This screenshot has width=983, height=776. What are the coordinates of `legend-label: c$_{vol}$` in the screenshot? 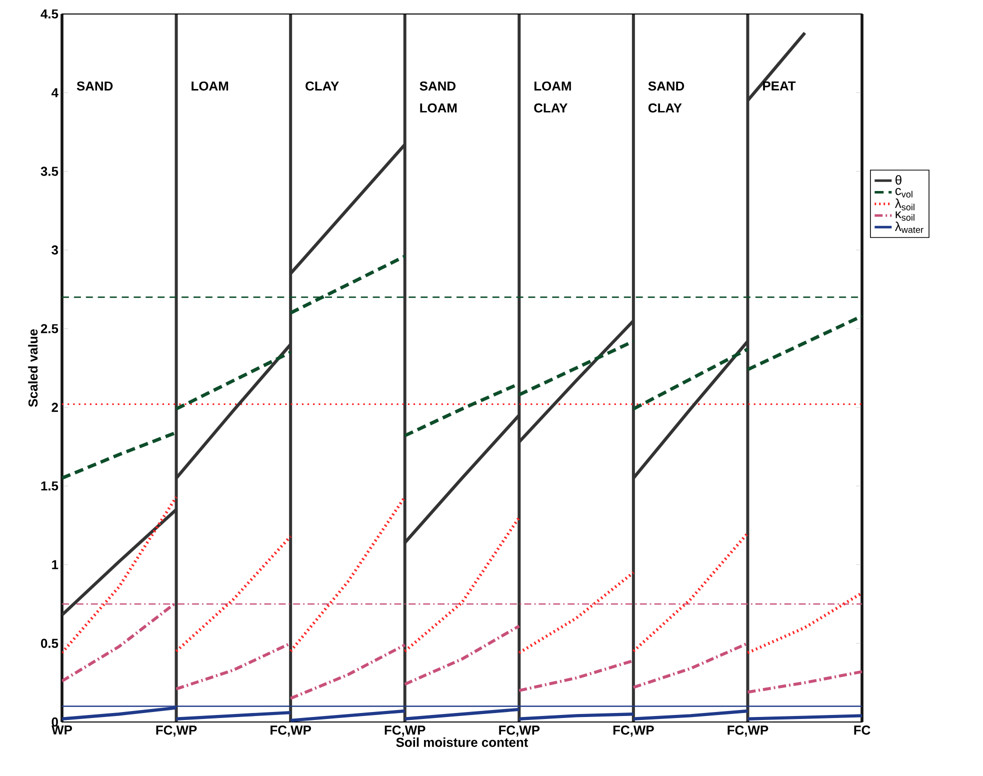 It's located at (903, 193).